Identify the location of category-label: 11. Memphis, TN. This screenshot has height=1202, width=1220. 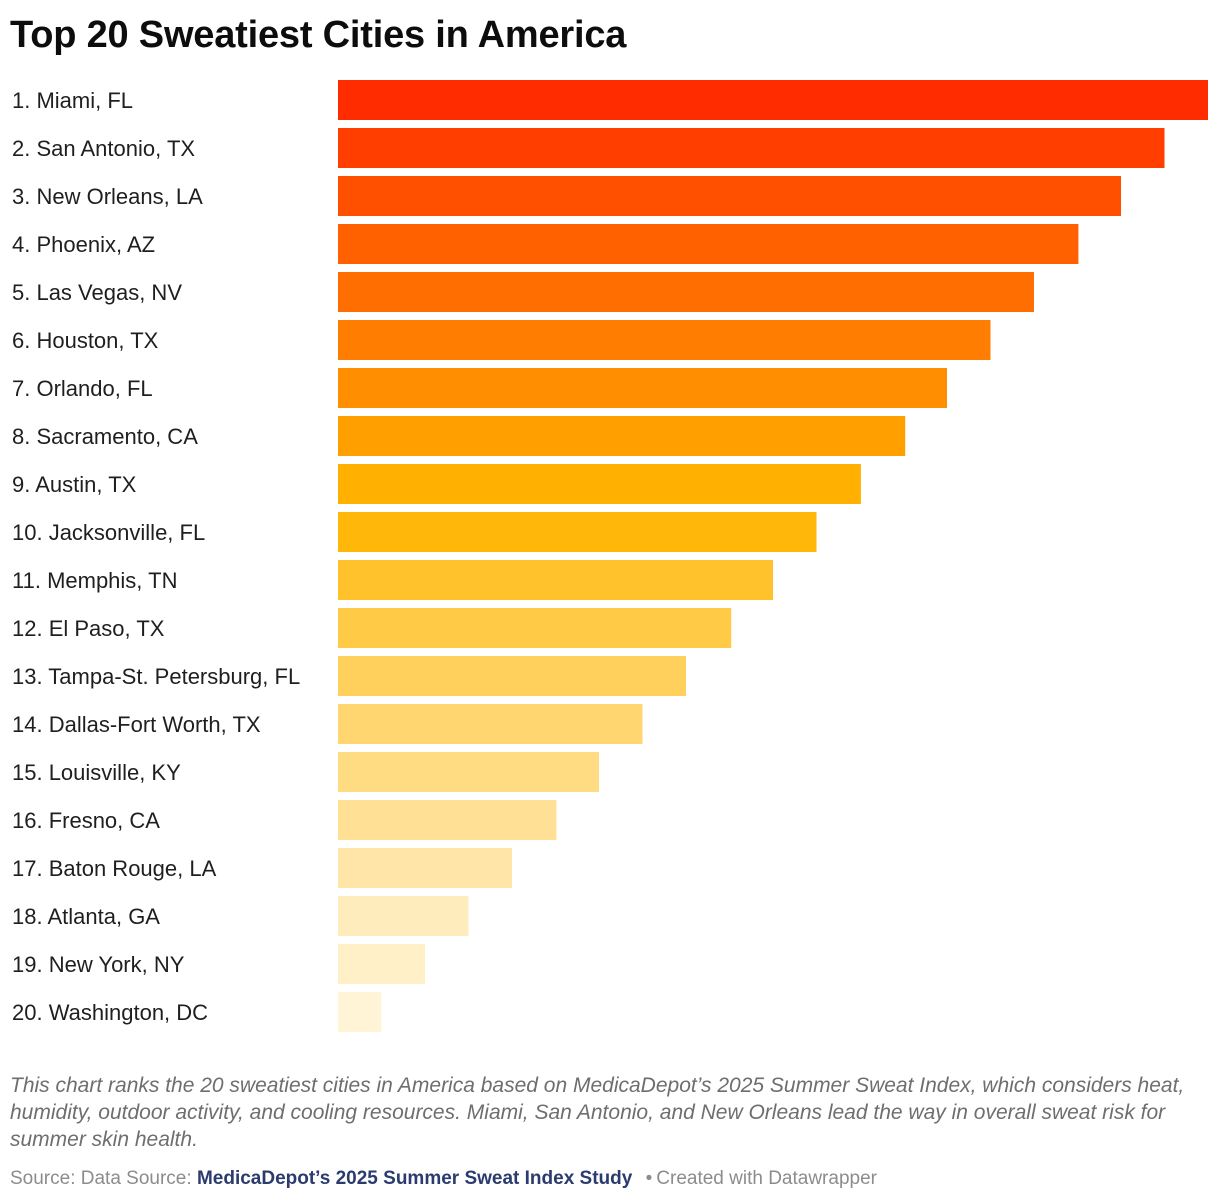
(94, 580).